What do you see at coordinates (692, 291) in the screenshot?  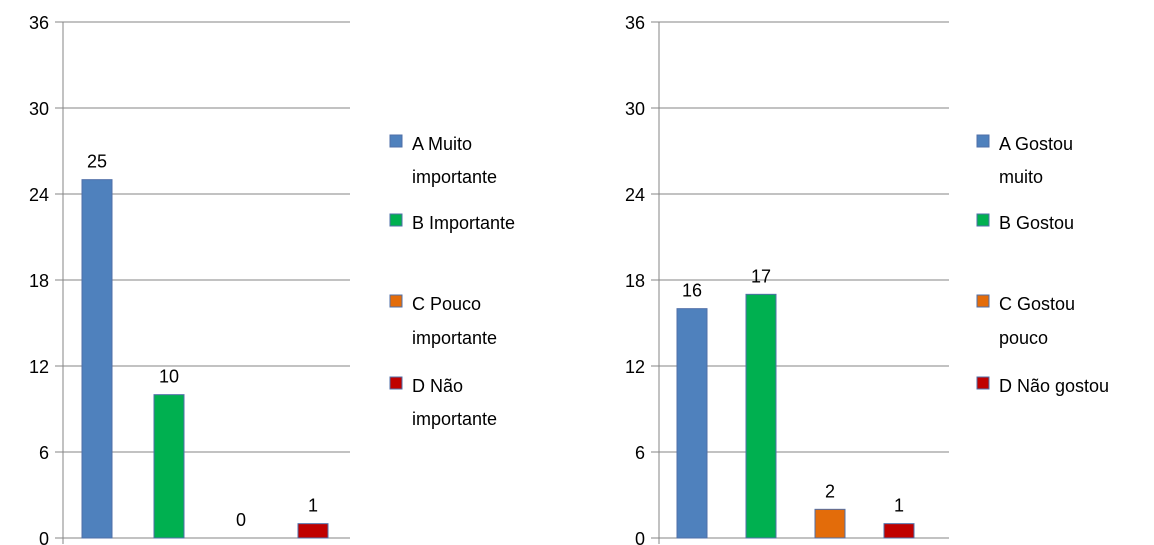 I see `data-label: 16` at bounding box center [692, 291].